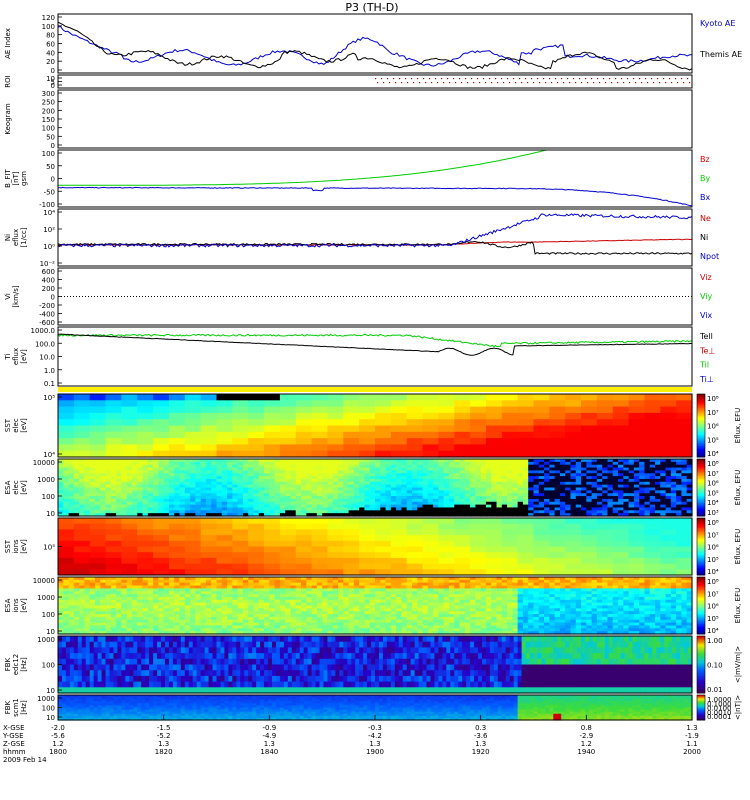 The width and height of the screenshot is (750, 800). Describe the element at coordinates (13, 736) in the screenshot. I see `xaxis-row-label: Y-GSE` at that location.